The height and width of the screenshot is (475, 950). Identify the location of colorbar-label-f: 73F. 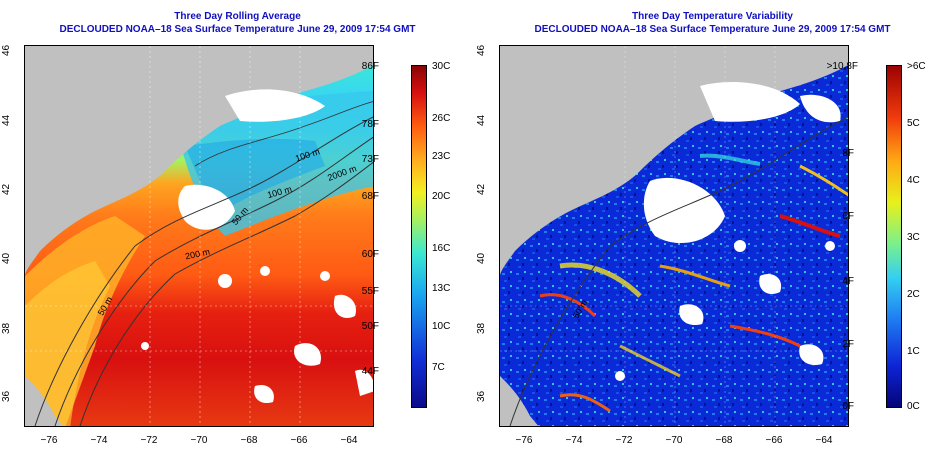
(370, 159).